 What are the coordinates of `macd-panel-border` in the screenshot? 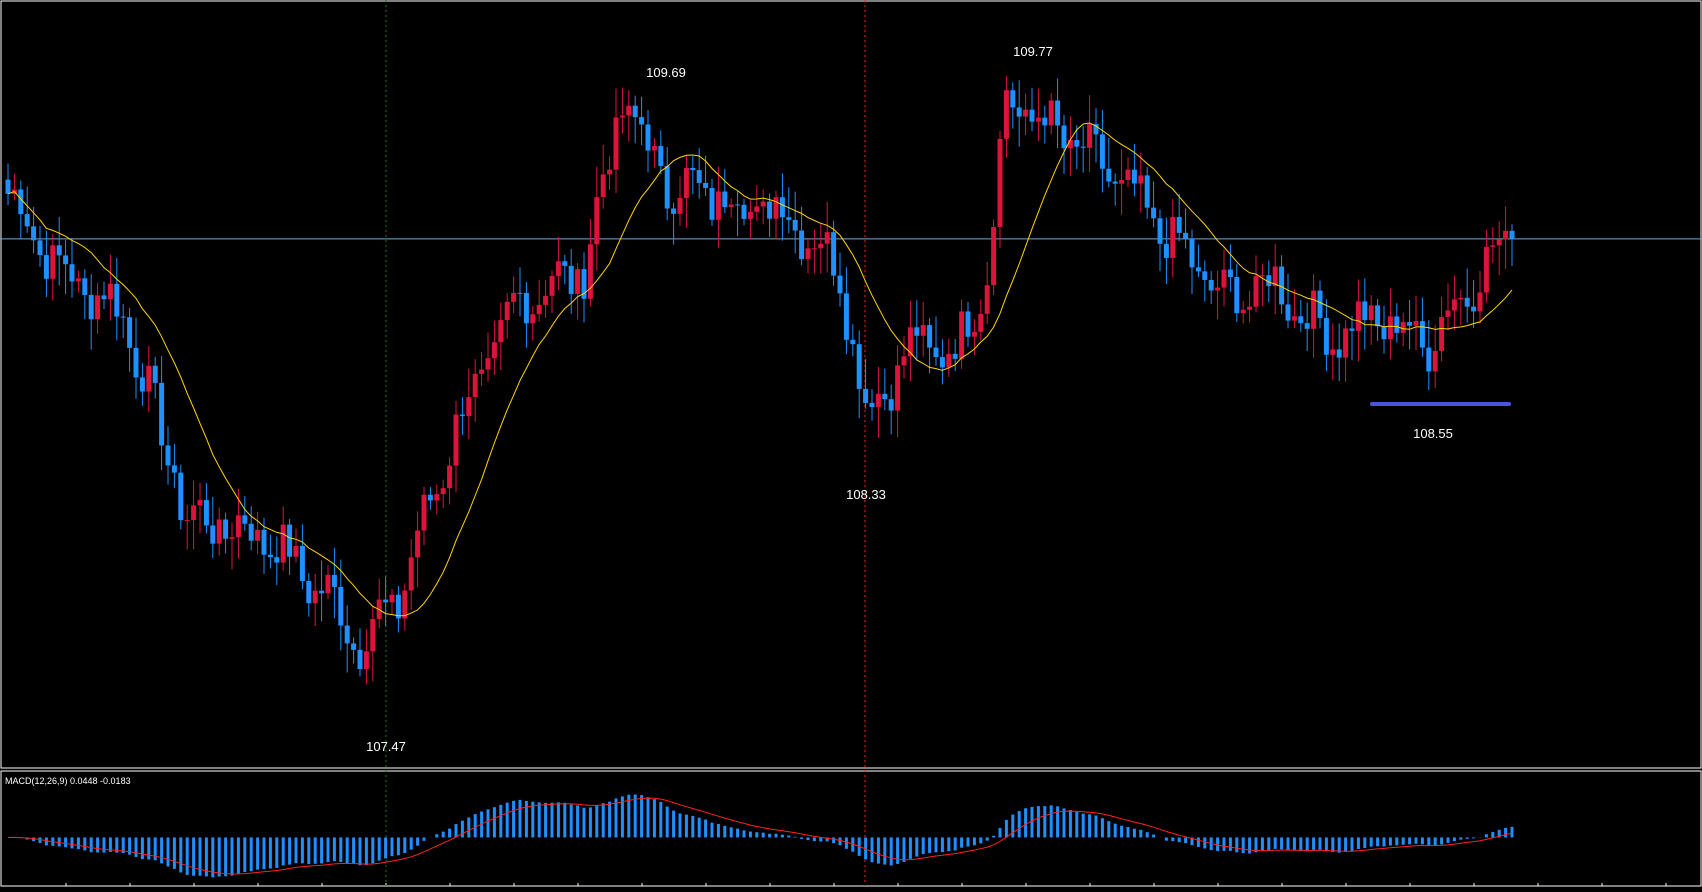 It's located at (851, 828).